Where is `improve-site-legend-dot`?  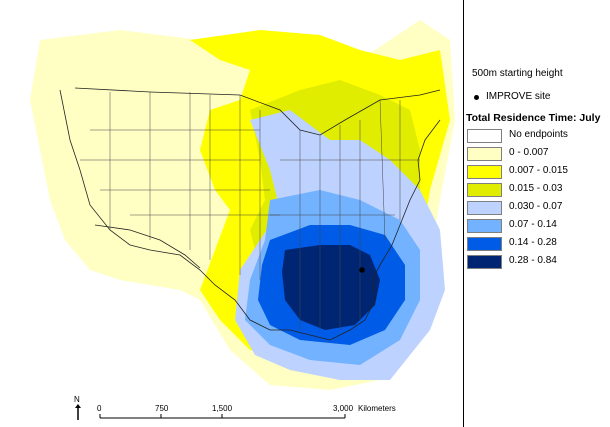 improve-site-legend-dot is located at coordinates (476, 97).